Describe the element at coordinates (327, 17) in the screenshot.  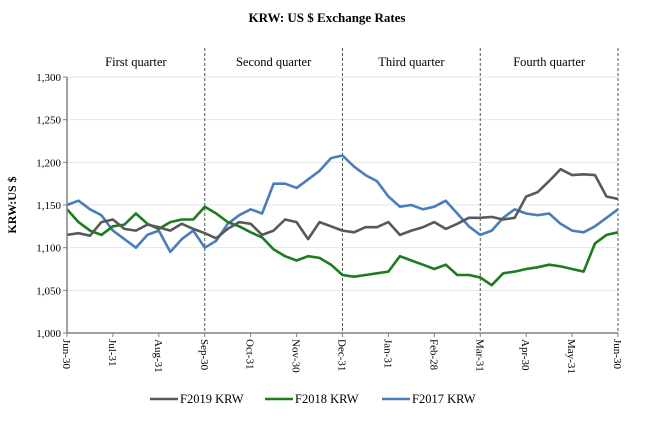
I see `chart-title: KRW: US $ Exchange Rates` at that location.